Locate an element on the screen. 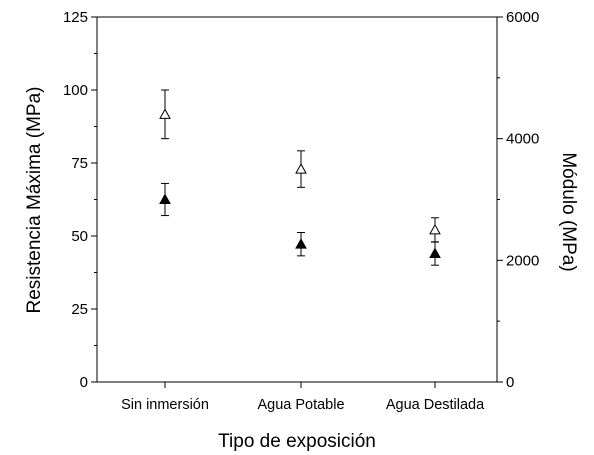 The height and width of the screenshot is (455, 594). right-tick-label: 4000 is located at coordinates (522, 139).